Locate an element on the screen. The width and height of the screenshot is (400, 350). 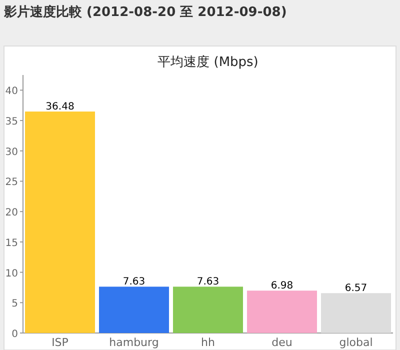
chart-subtitle: 平均速度 (Mbps) is located at coordinates (208, 62).